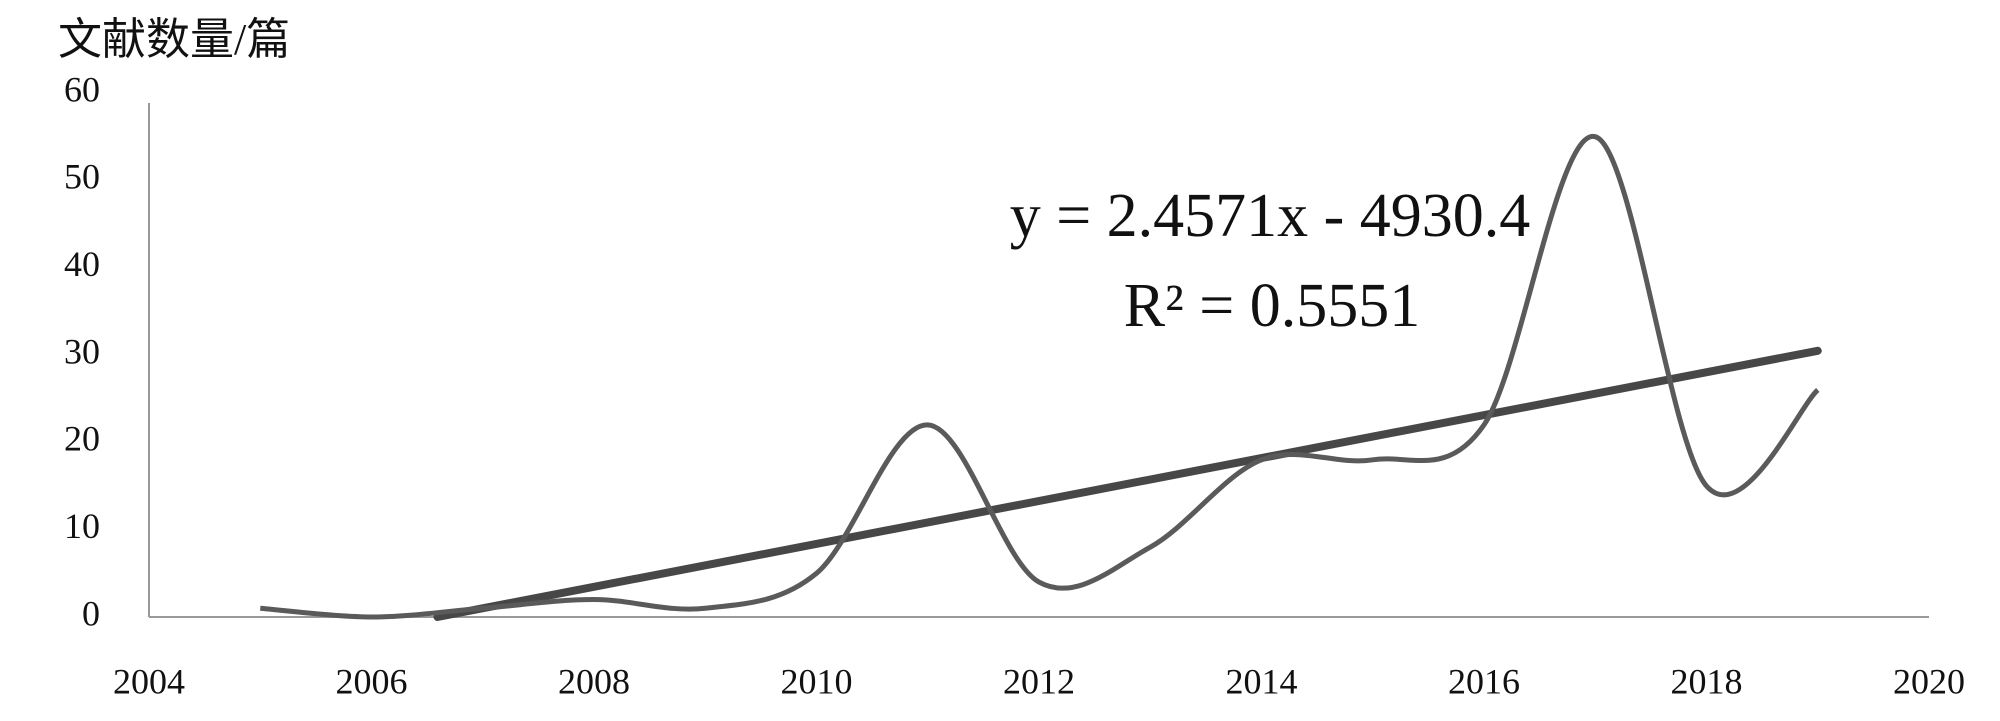 Image resolution: width=2000 pixels, height=721 pixels. I want to click on x-tick-label: 2014, so click(1262, 681).